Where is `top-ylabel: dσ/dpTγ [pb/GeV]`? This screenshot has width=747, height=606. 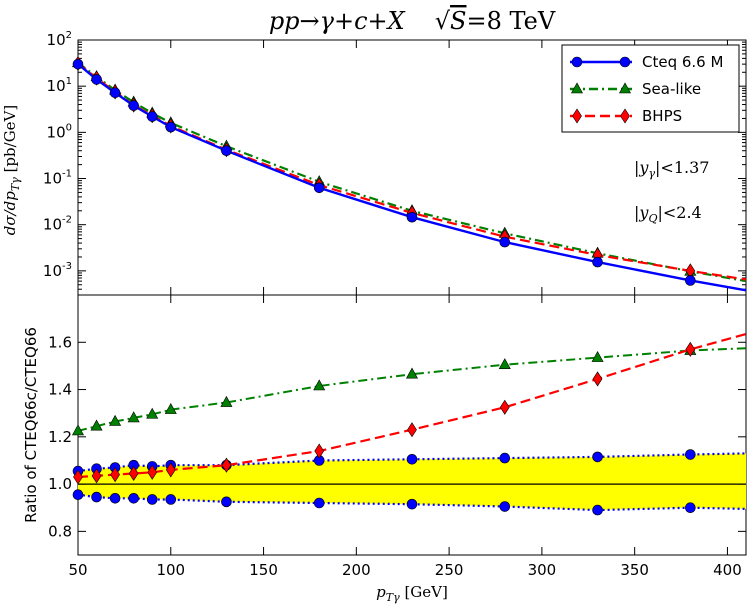 top-ylabel: dσ/dpTγ [pb/GeV] is located at coordinates (11, 170).